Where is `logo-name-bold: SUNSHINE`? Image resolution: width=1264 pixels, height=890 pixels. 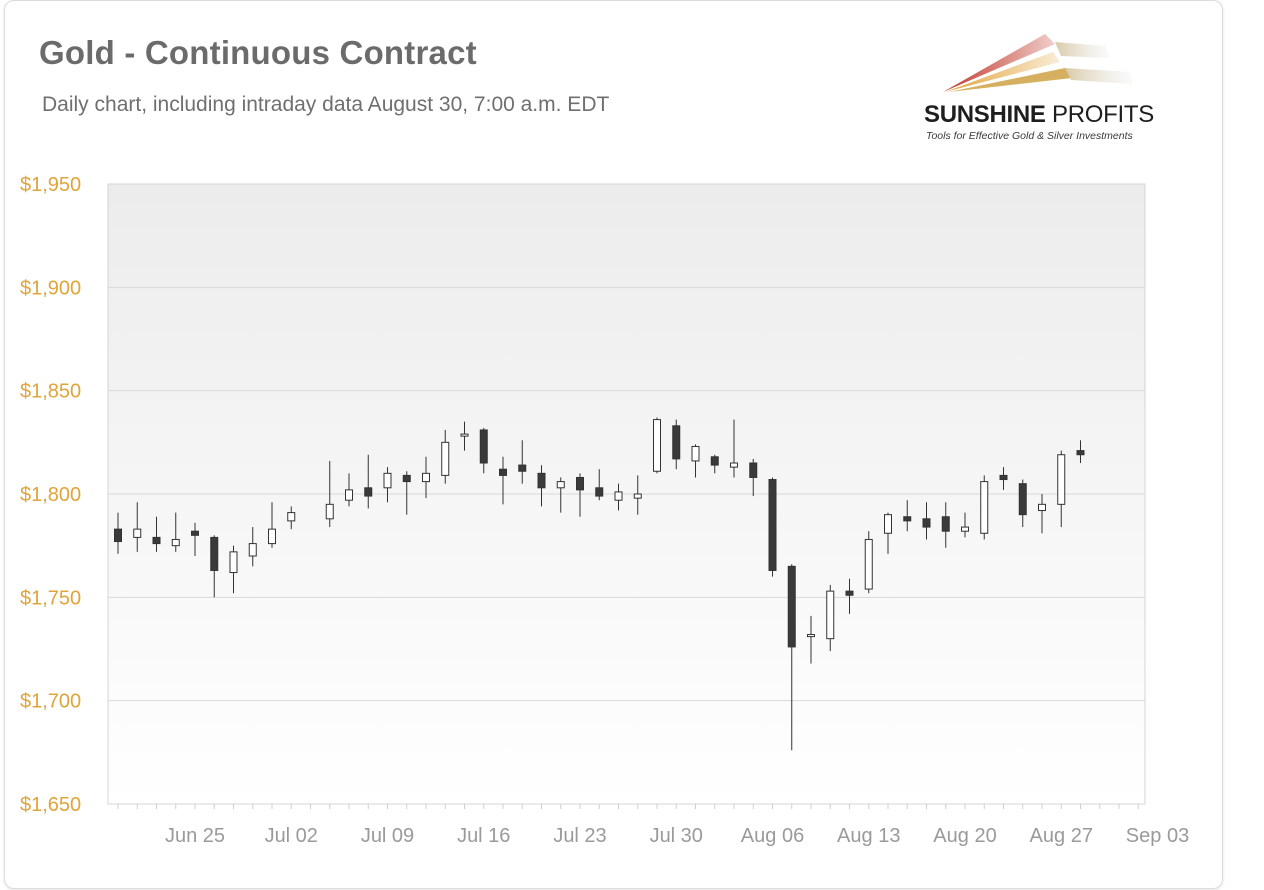
logo-name-bold: SUNSHINE is located at coordinates (985, 114).